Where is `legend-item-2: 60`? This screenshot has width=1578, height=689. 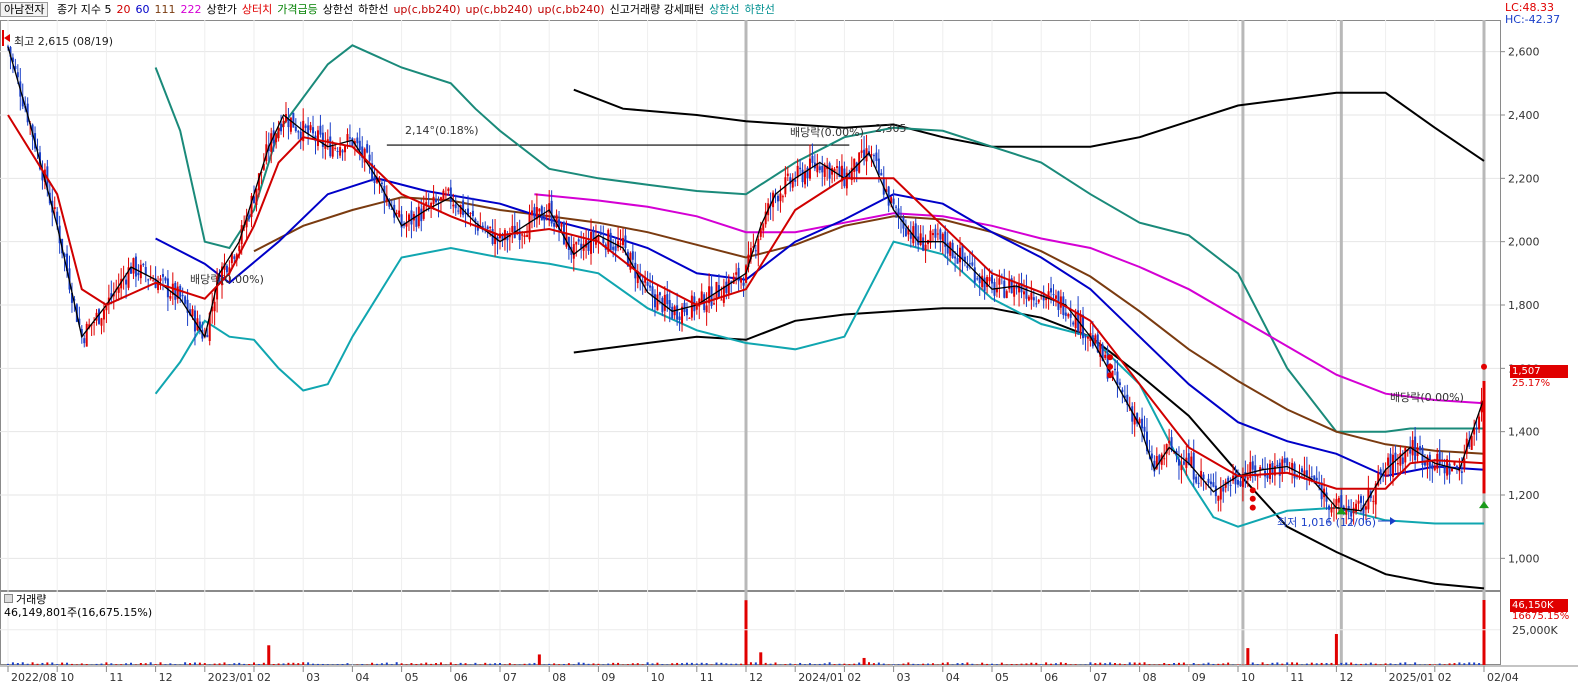
legend-item-2: 60 is located at coordinates (142, 9).